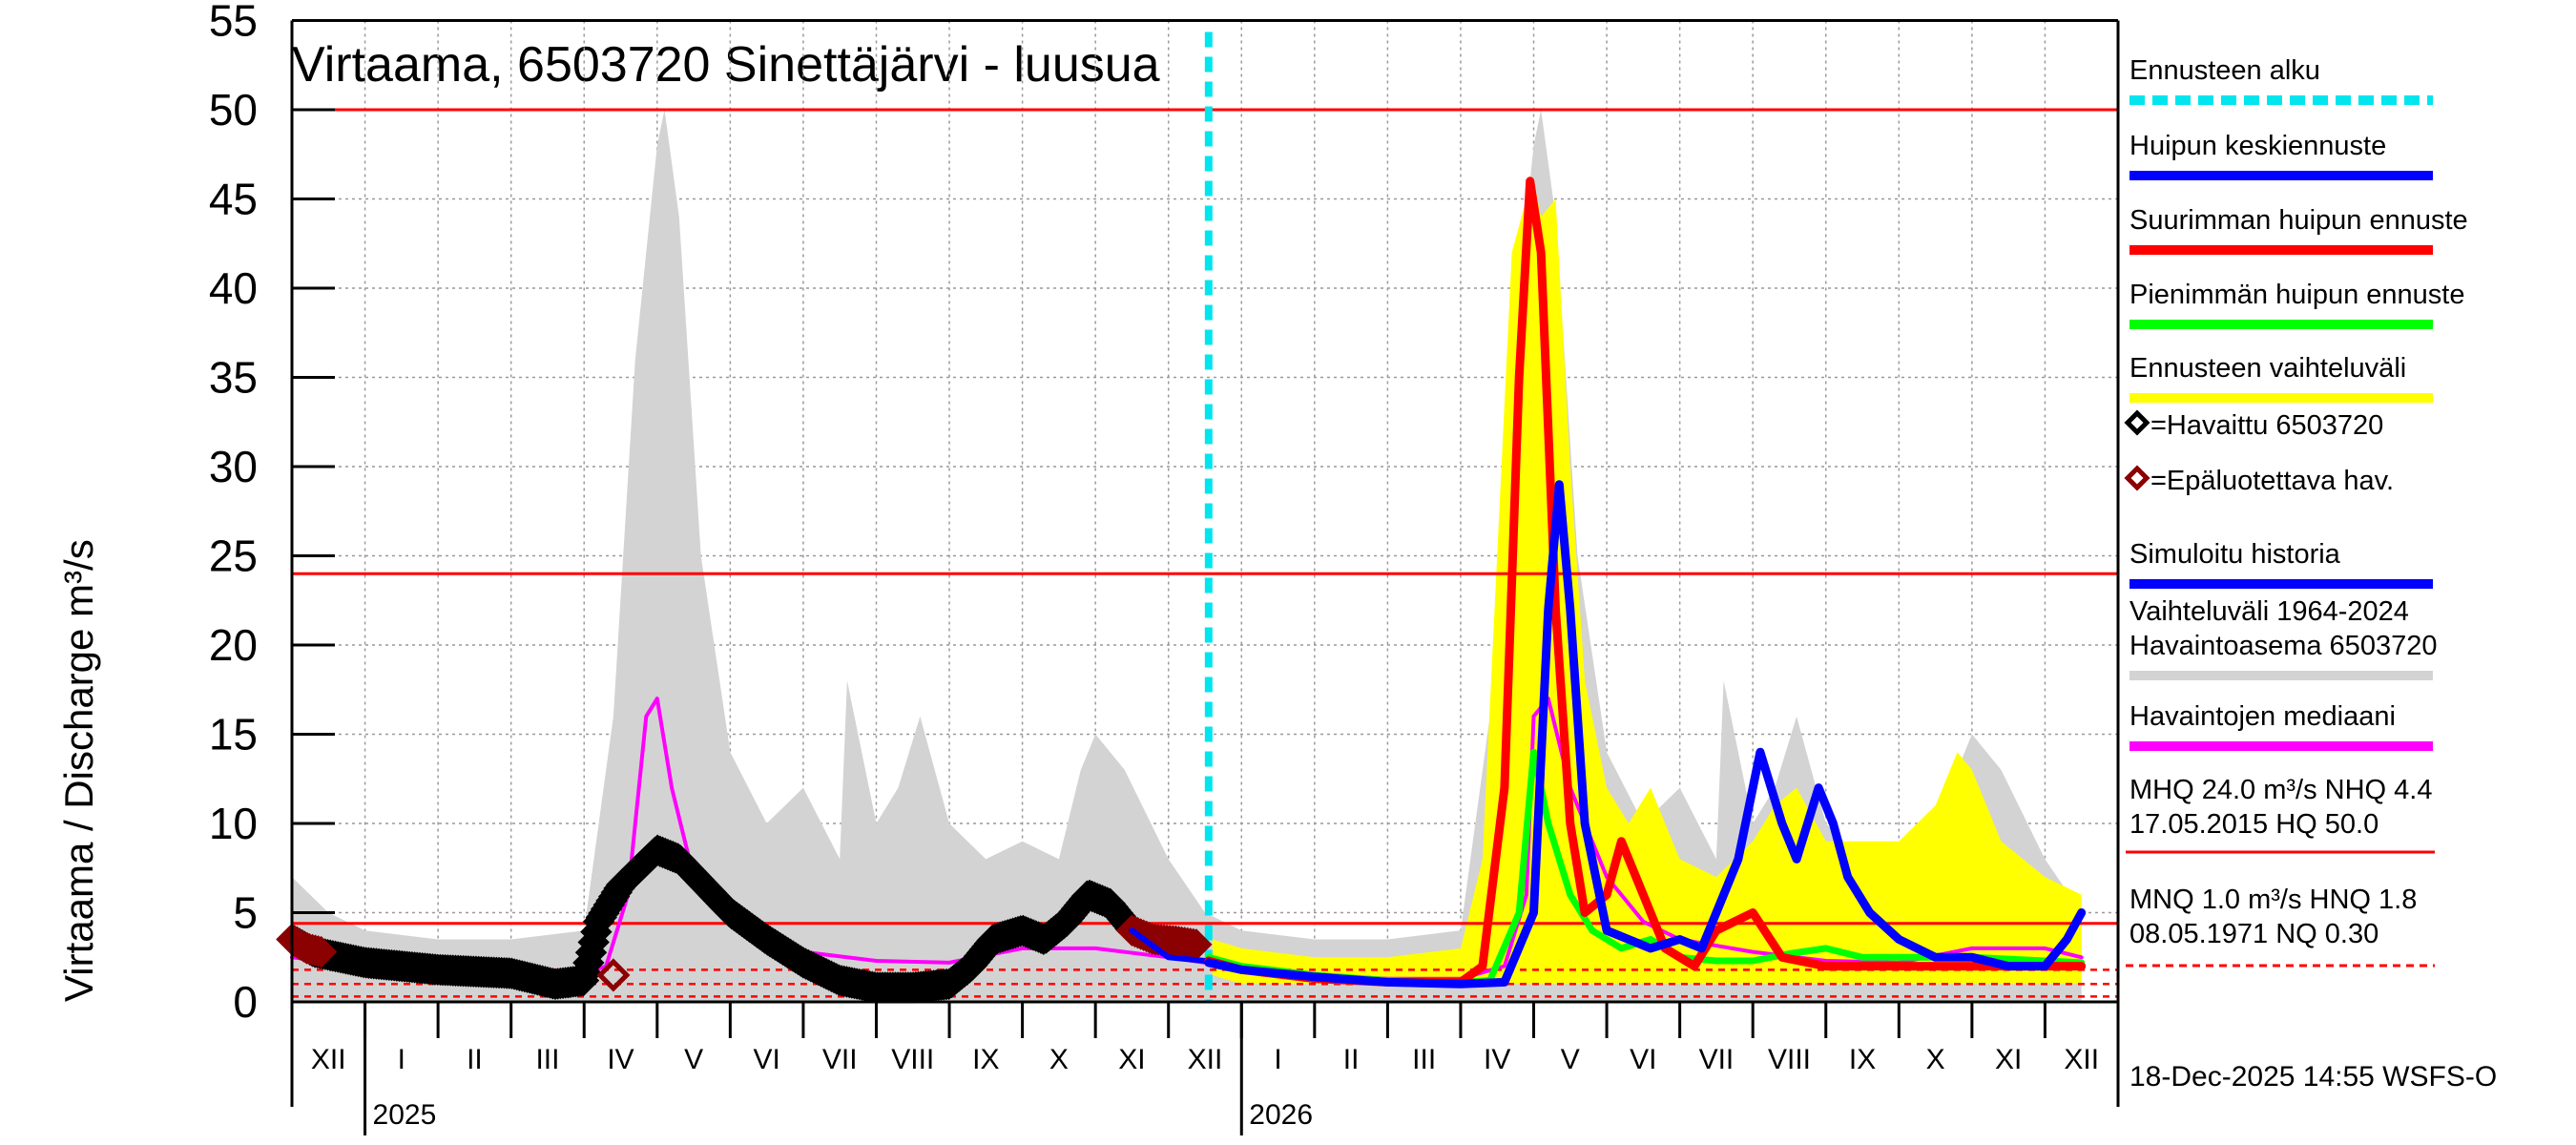 This screenshot has width=2576, height=1145. Describe the element at coordinates (1168, 946) in the screenshot. I see `series-simuloitu-historia` at that location.